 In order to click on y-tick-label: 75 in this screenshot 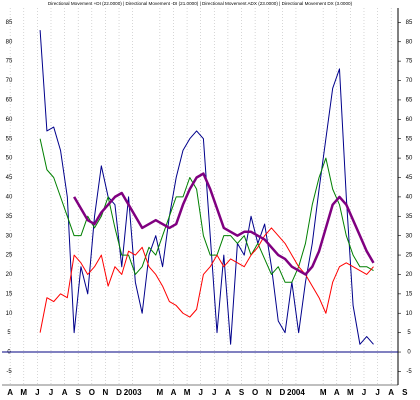, I will do `click(9, 62)`.